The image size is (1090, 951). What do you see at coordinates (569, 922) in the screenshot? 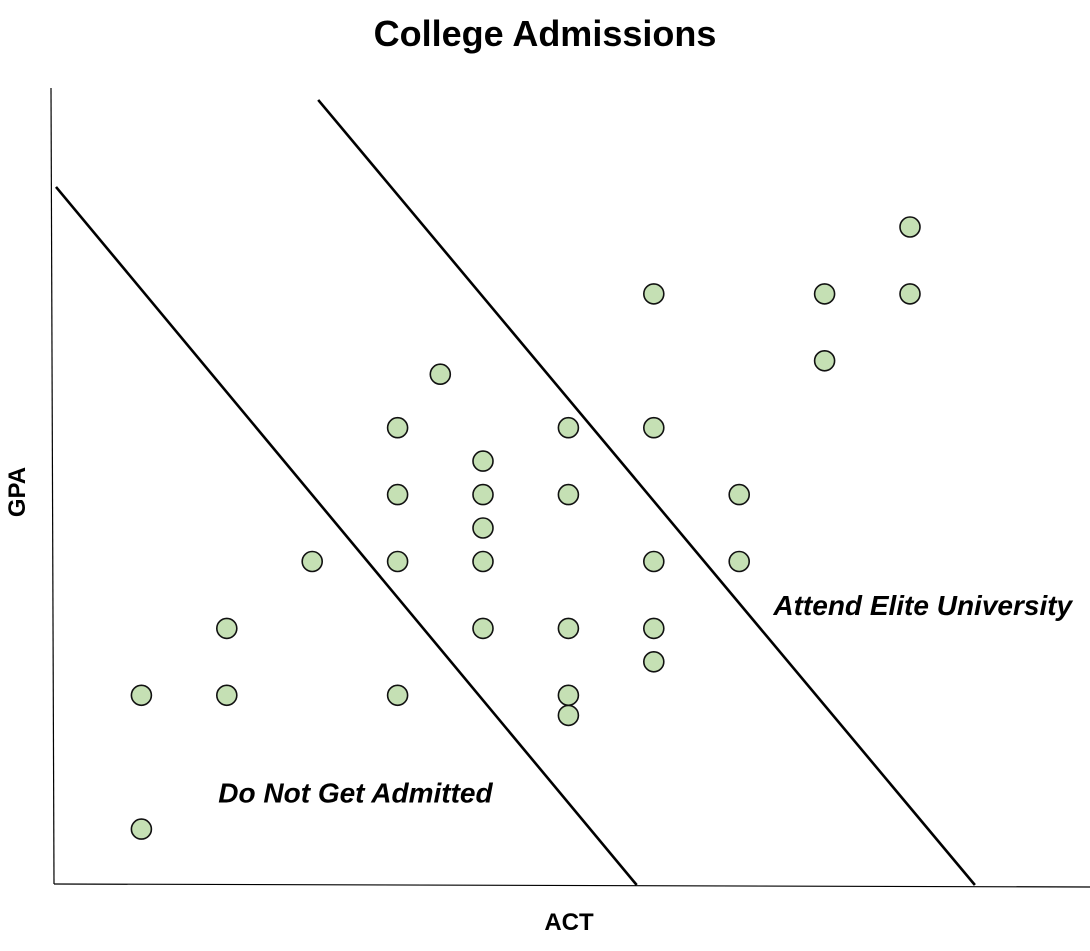
I see `x-axis-label: ACT` at bounding box center [569, 922].